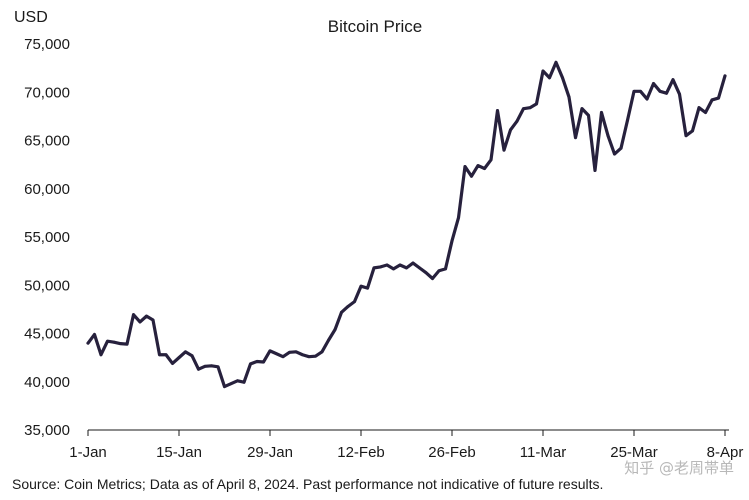  I want to click on x-tick-label: 29-Jan, so click(270, 452).